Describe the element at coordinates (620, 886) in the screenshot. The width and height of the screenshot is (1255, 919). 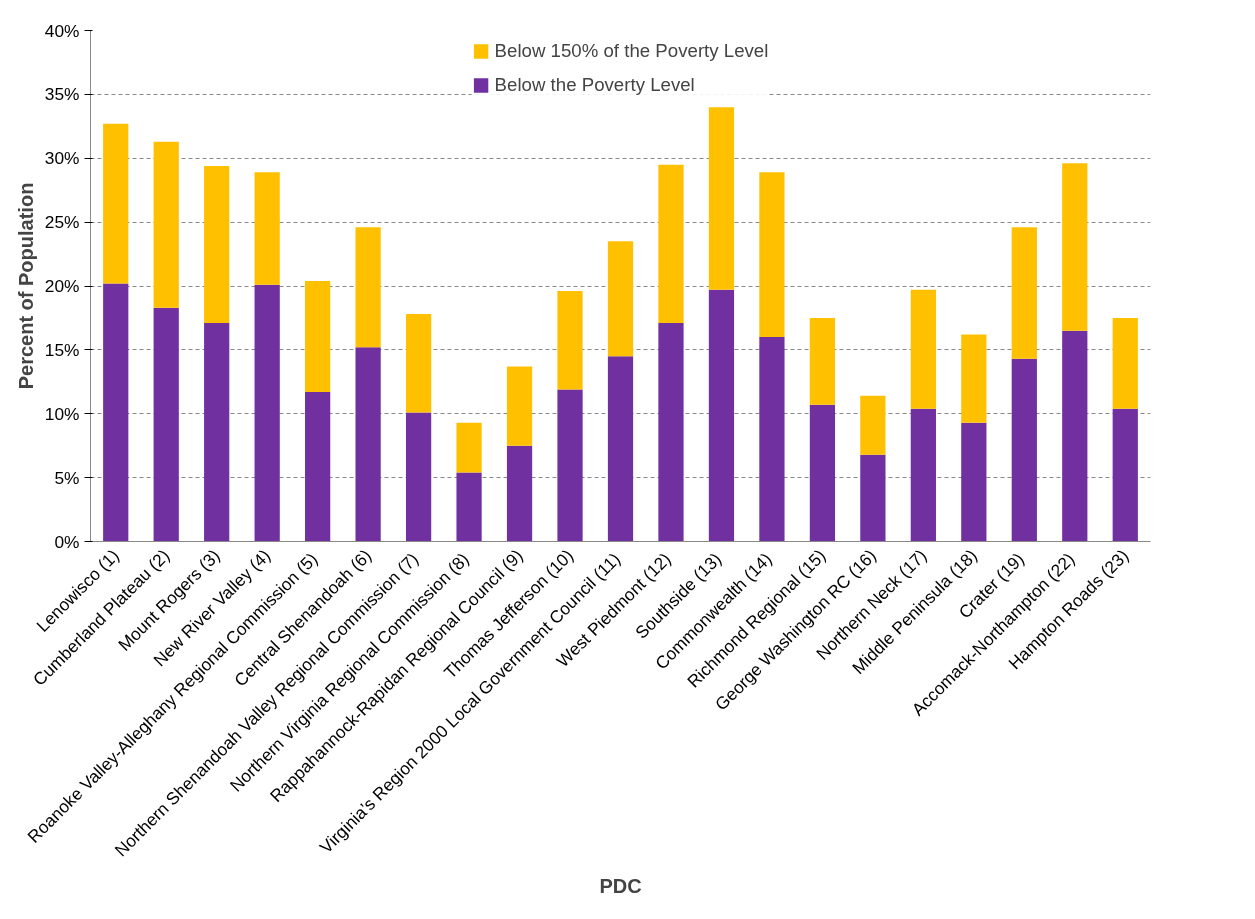
I see `x-axis-title: PDC` at that location.